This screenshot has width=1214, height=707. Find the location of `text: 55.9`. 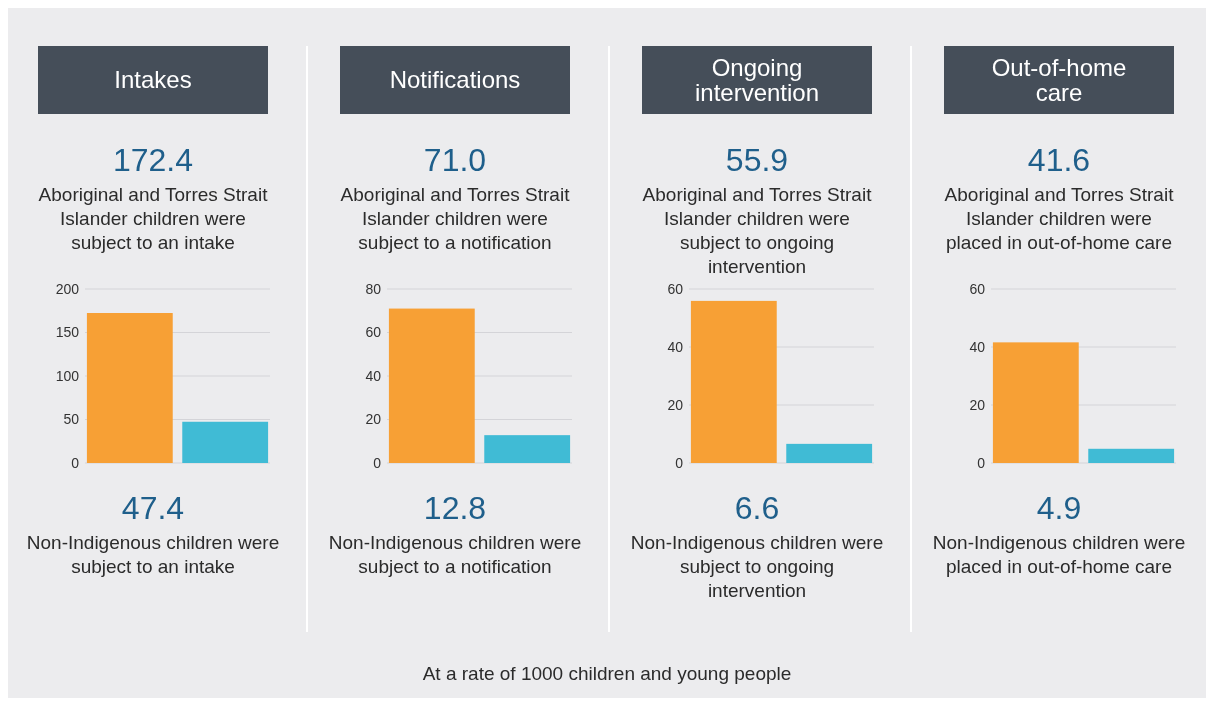

text: 55.9 is located at coordinates (757, 160).